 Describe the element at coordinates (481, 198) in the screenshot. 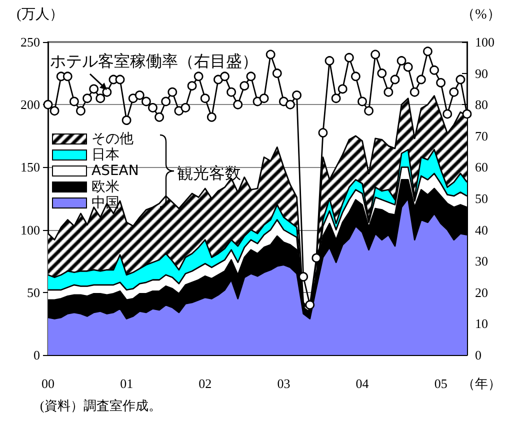

I see `y2-tick-label: 50` at that location.